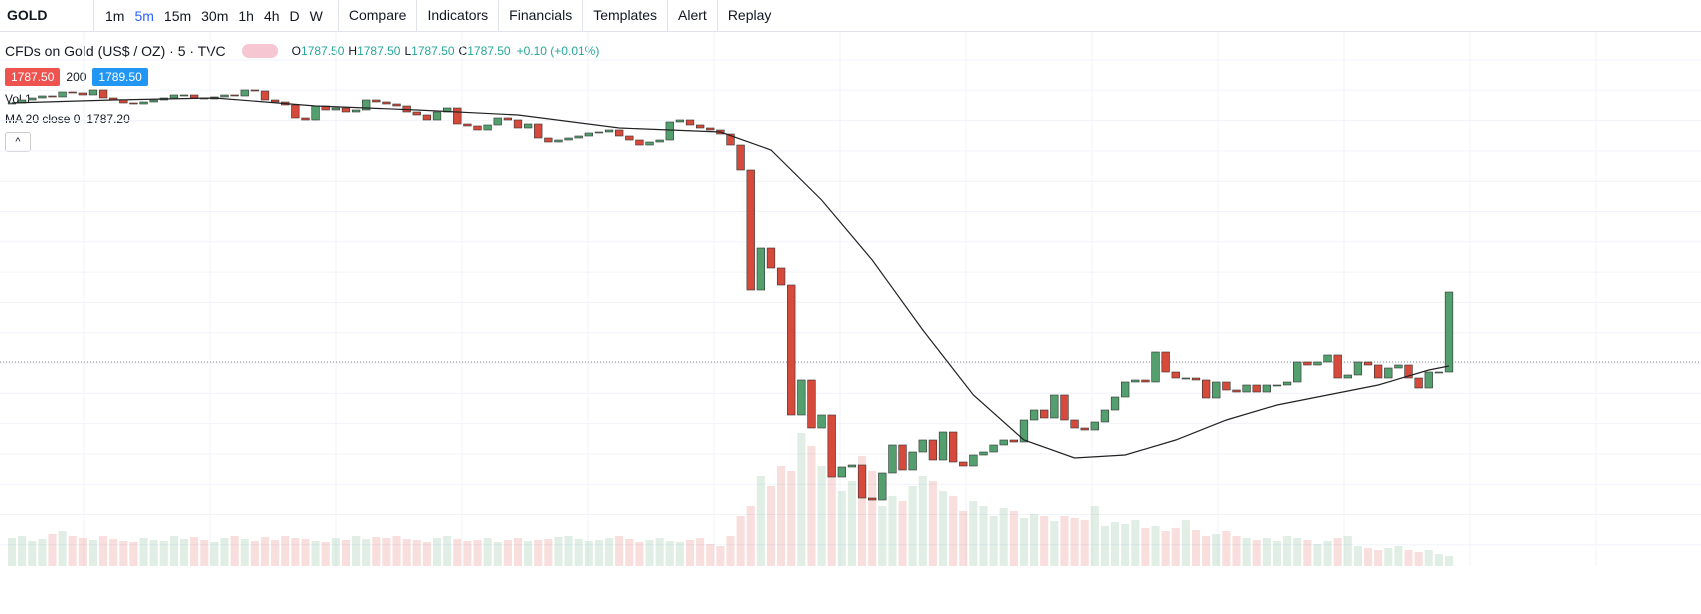  Describe the element at coordinates (144, 15) in the screenshot. I see `interval: 5m` at that location.